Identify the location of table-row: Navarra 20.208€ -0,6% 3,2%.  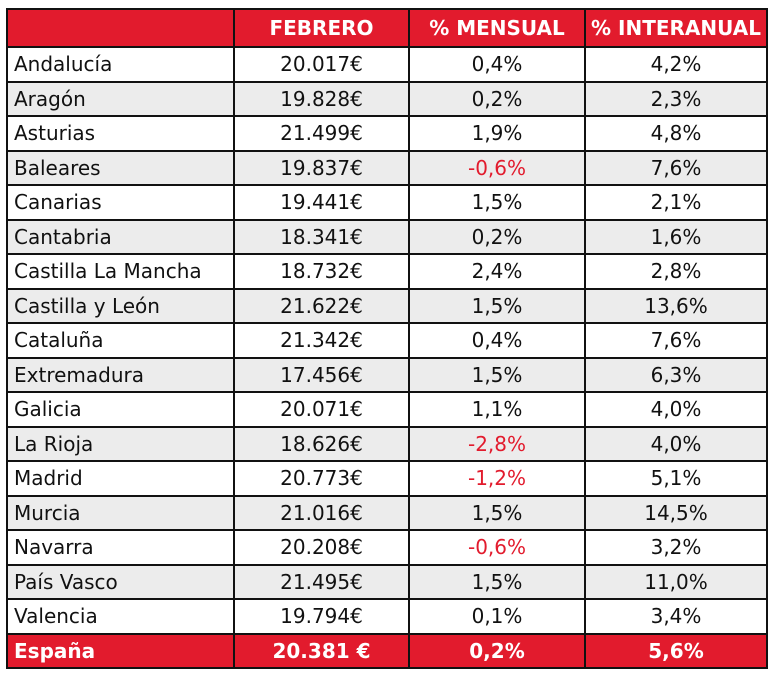
(387, 547).